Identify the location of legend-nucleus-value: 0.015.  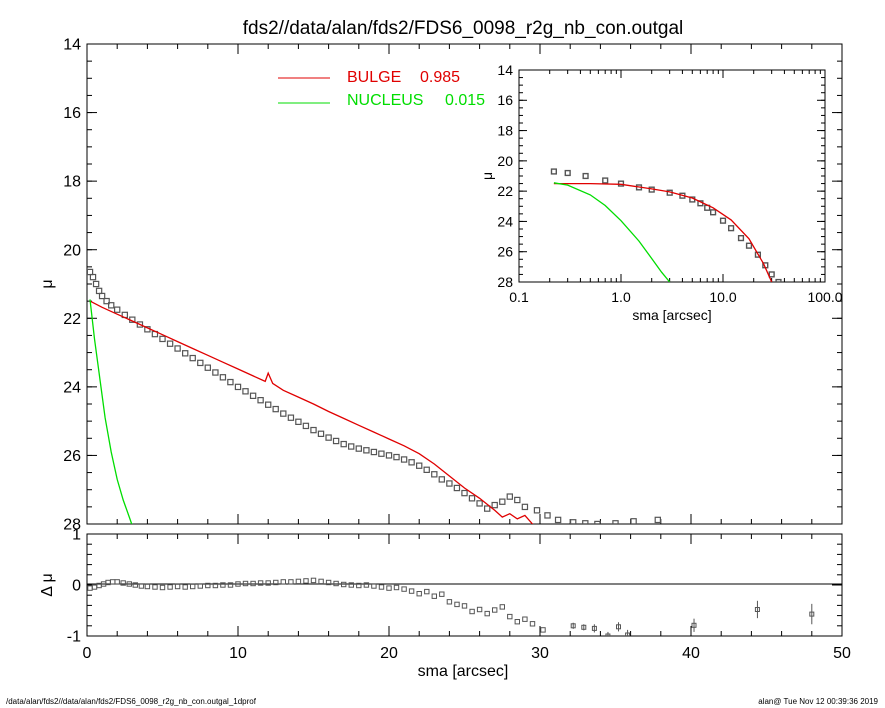
(465, 100).